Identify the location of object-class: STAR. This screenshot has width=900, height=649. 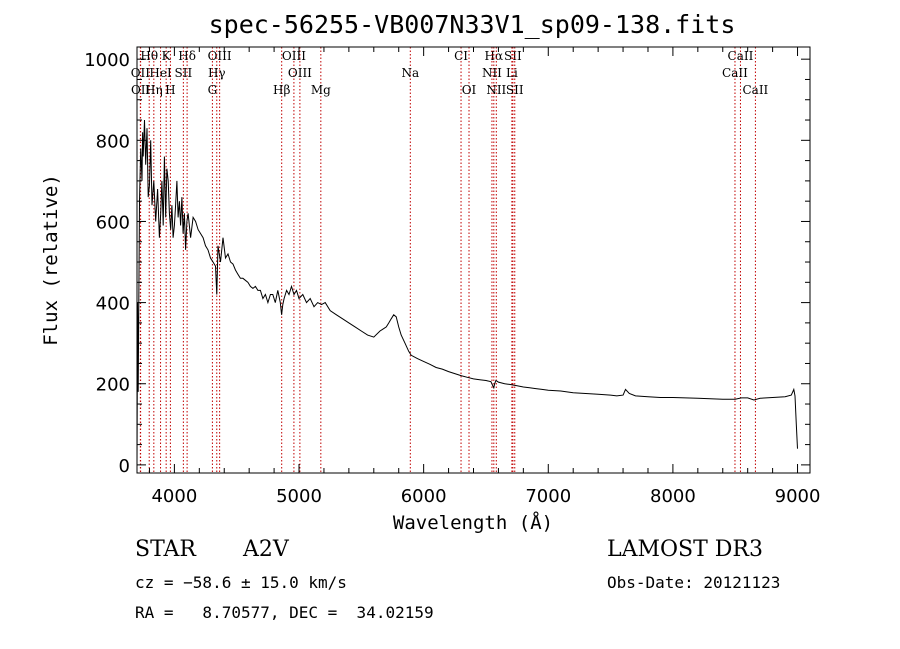
(165, 549).